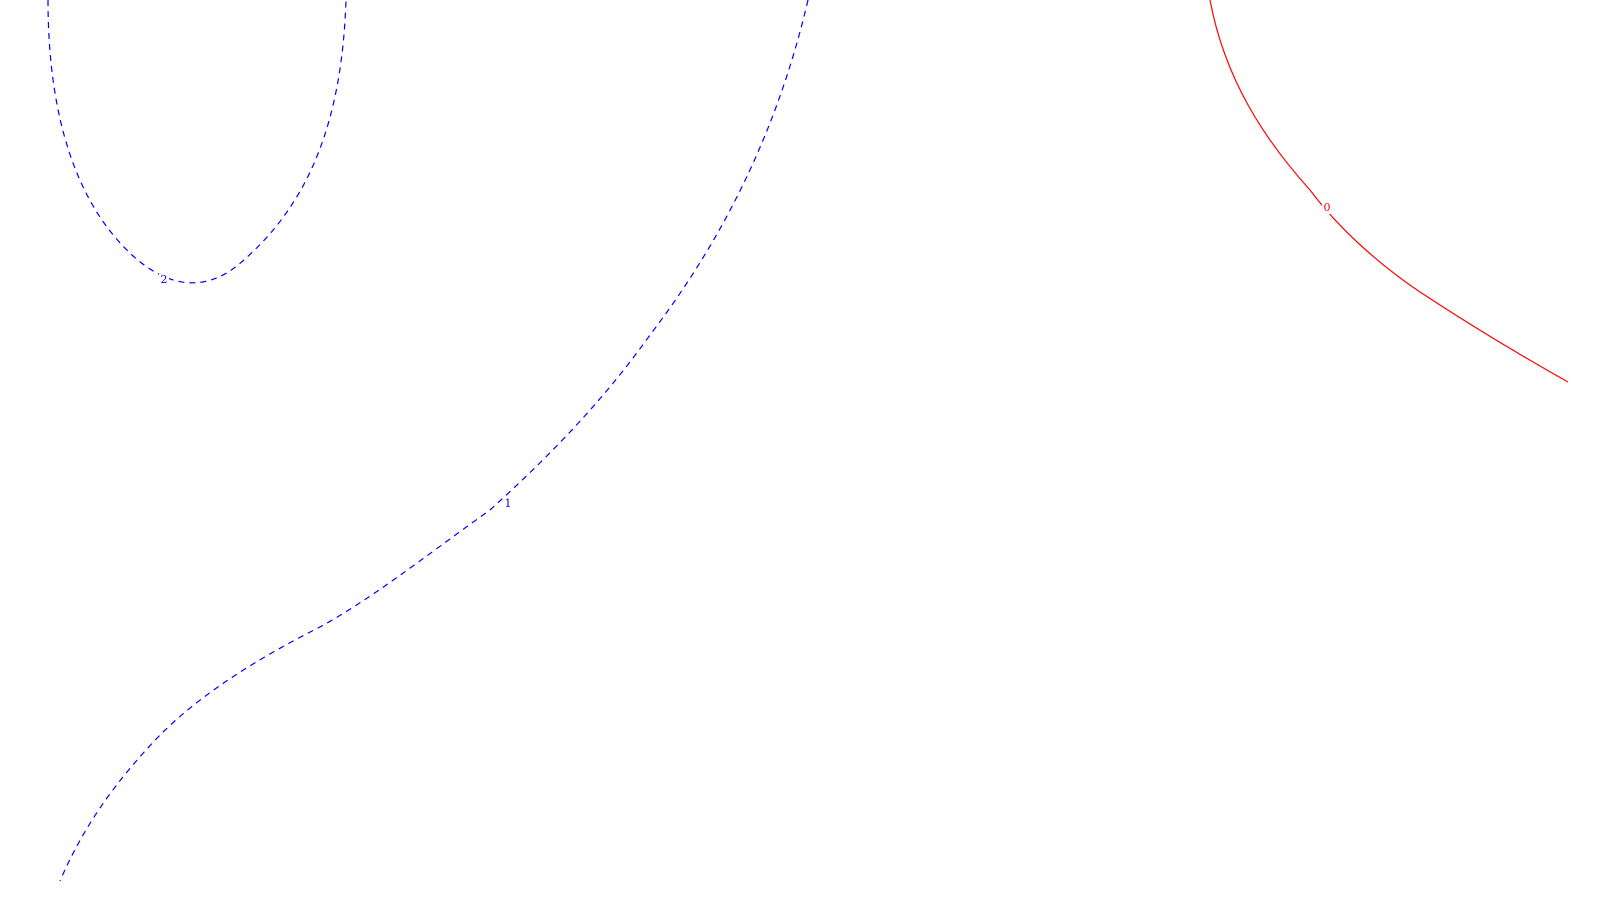 Image resolution: width=1600 pixels, height=900 pixels. I want to click on contour-label-0: 0, so click(1327, 207).